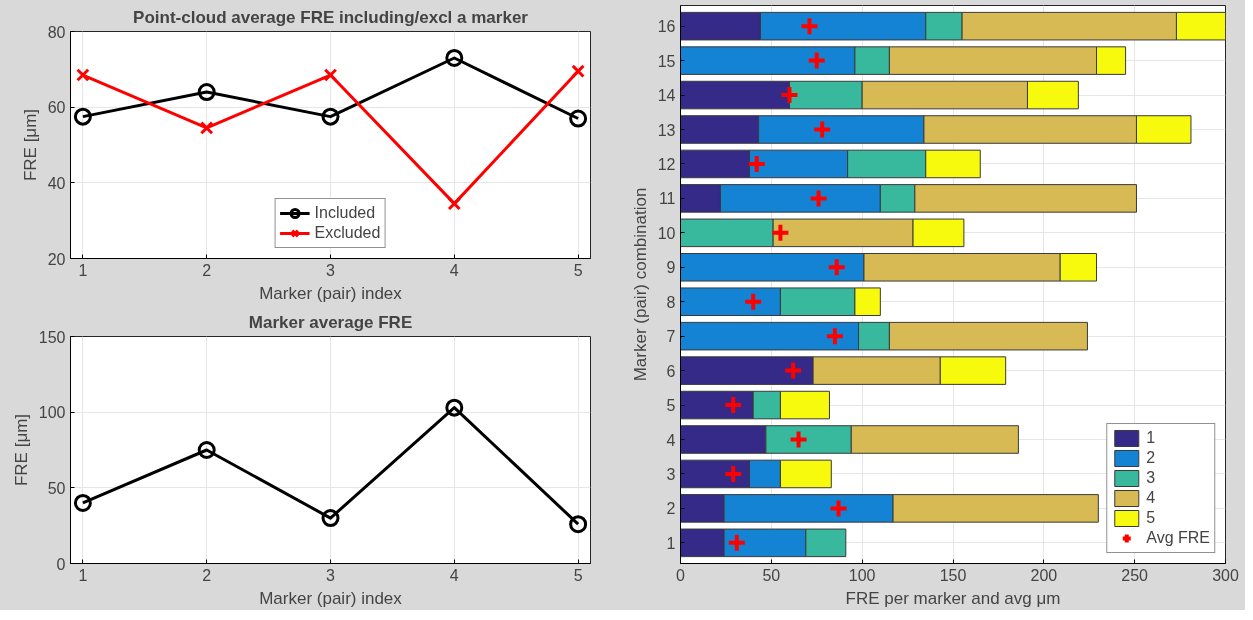  What do you see at coordinates (666, 27) in the screenshot?
I see `y-tick-label: 16` at bounding box center [666, 27].